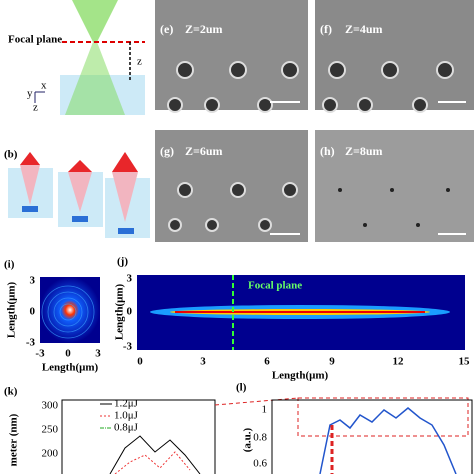 The height and width of the screenshot is (474, 474). I want to click on caption: Z=8um, so click(364, 151).